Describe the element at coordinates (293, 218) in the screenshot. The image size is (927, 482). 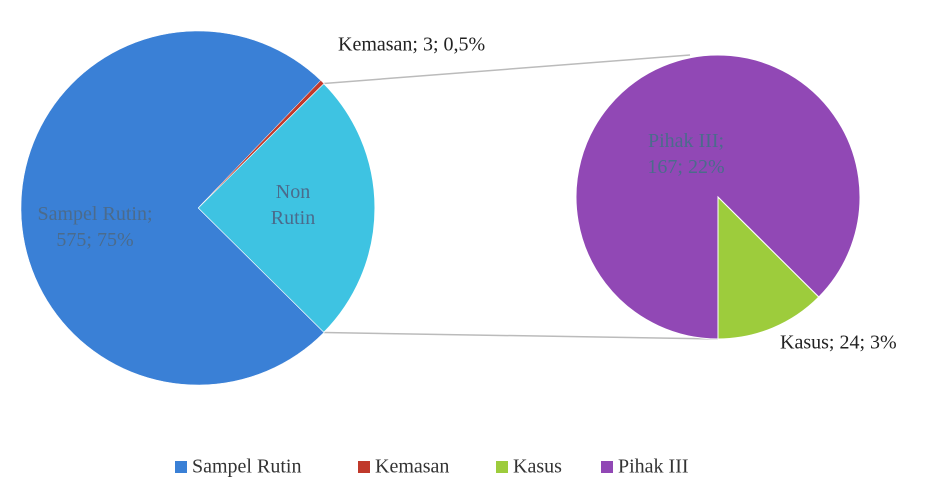
I see `other-label-line: Rutin` at that location.